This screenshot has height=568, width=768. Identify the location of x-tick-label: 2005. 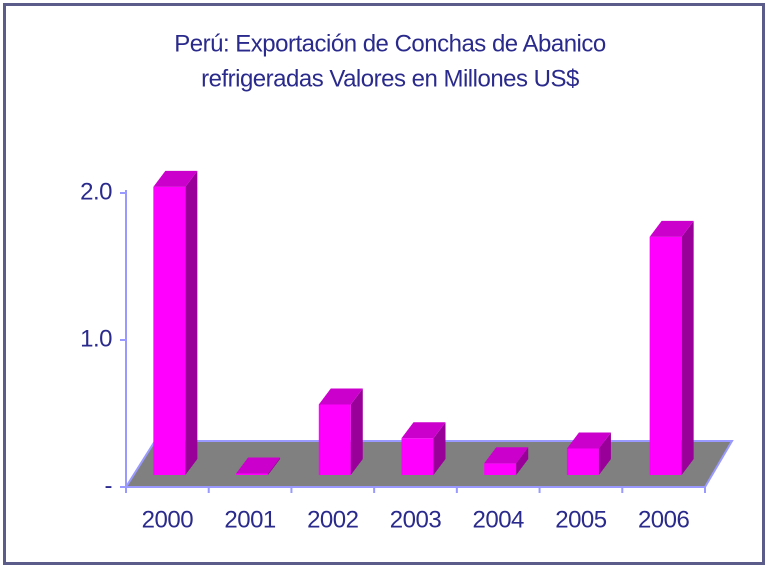
(581, 519).